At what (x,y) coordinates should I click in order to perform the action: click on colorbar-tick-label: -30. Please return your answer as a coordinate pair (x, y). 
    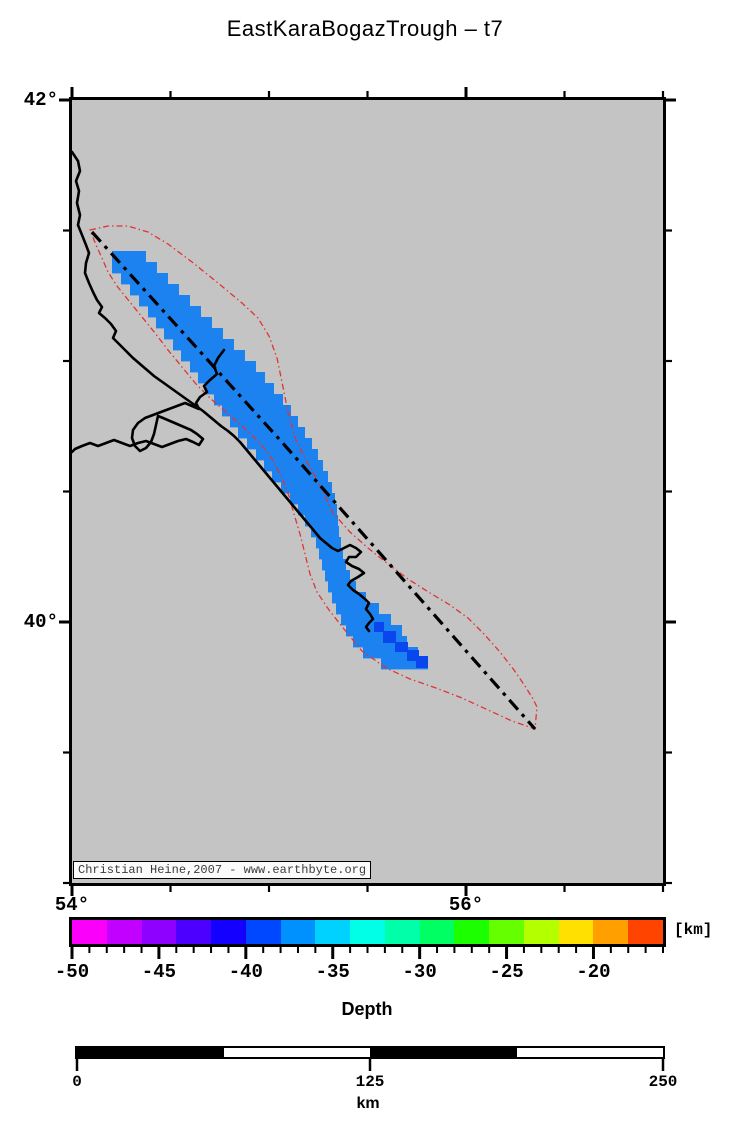
    Looking at the image, I should click on (419, 972).